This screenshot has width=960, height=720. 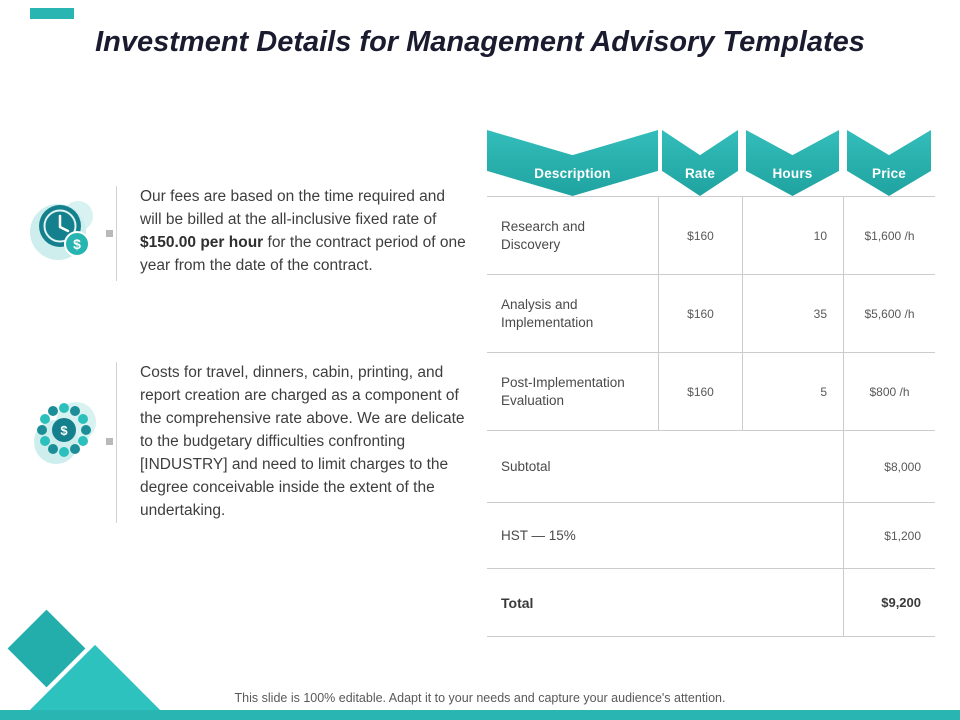 I want to click on header-label: Hours, so click(x=792, y=173).